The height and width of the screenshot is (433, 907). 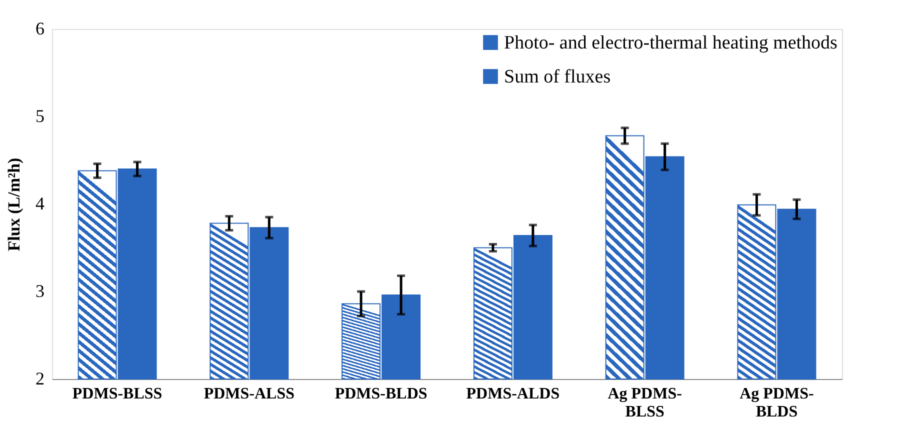 I want to click on x-tick-label: PDMS-ALDS, so click(x=513, y=394).